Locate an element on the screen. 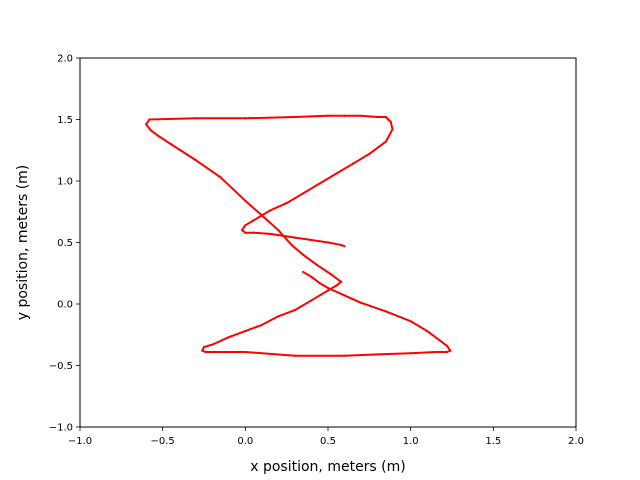 Image resolution: width=640 pixels, height=480 pixels. y-tick-label: 1.5 is located at coordinates (65, 120).